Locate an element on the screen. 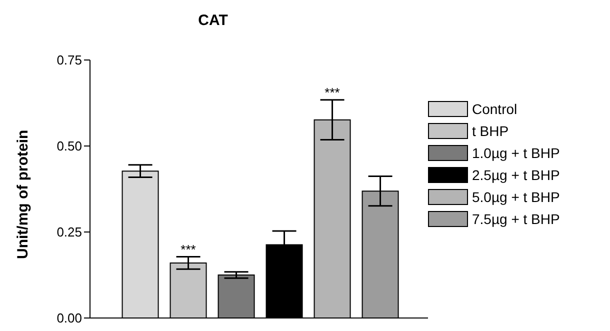 The height and width of the screenshot is (331, 610). chart-title: CAT is located at coordinates (213, 20).